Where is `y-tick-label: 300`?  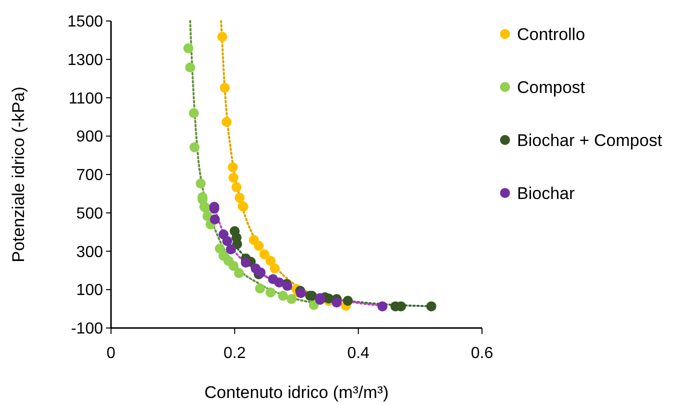
y-tick-label: 300 is located at coordinates (90, 252).